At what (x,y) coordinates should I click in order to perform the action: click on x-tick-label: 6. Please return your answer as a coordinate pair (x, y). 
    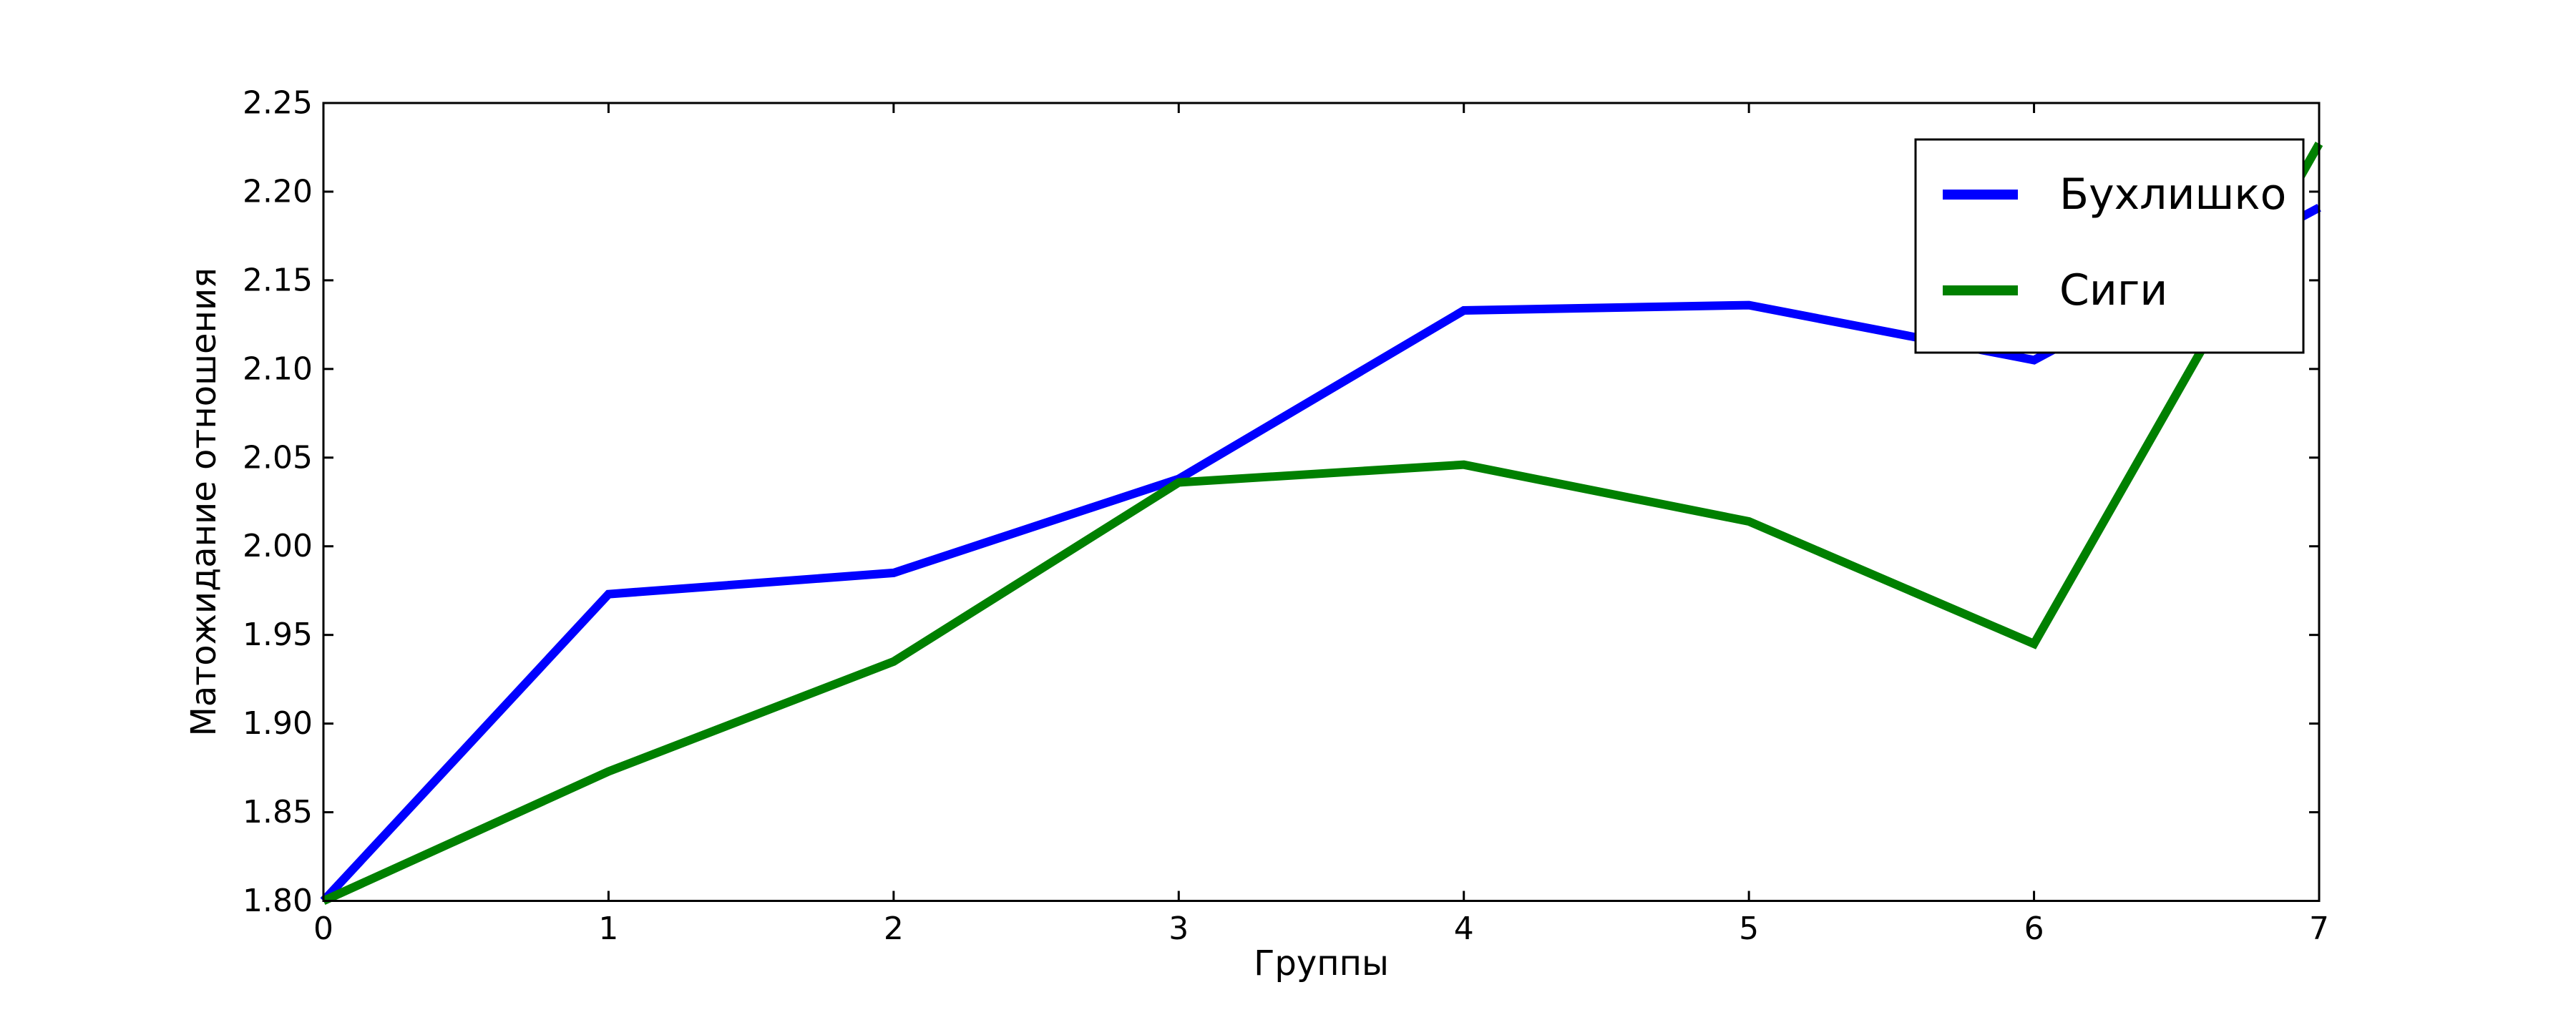
    Looking at the image, I should click on (2034, 929).